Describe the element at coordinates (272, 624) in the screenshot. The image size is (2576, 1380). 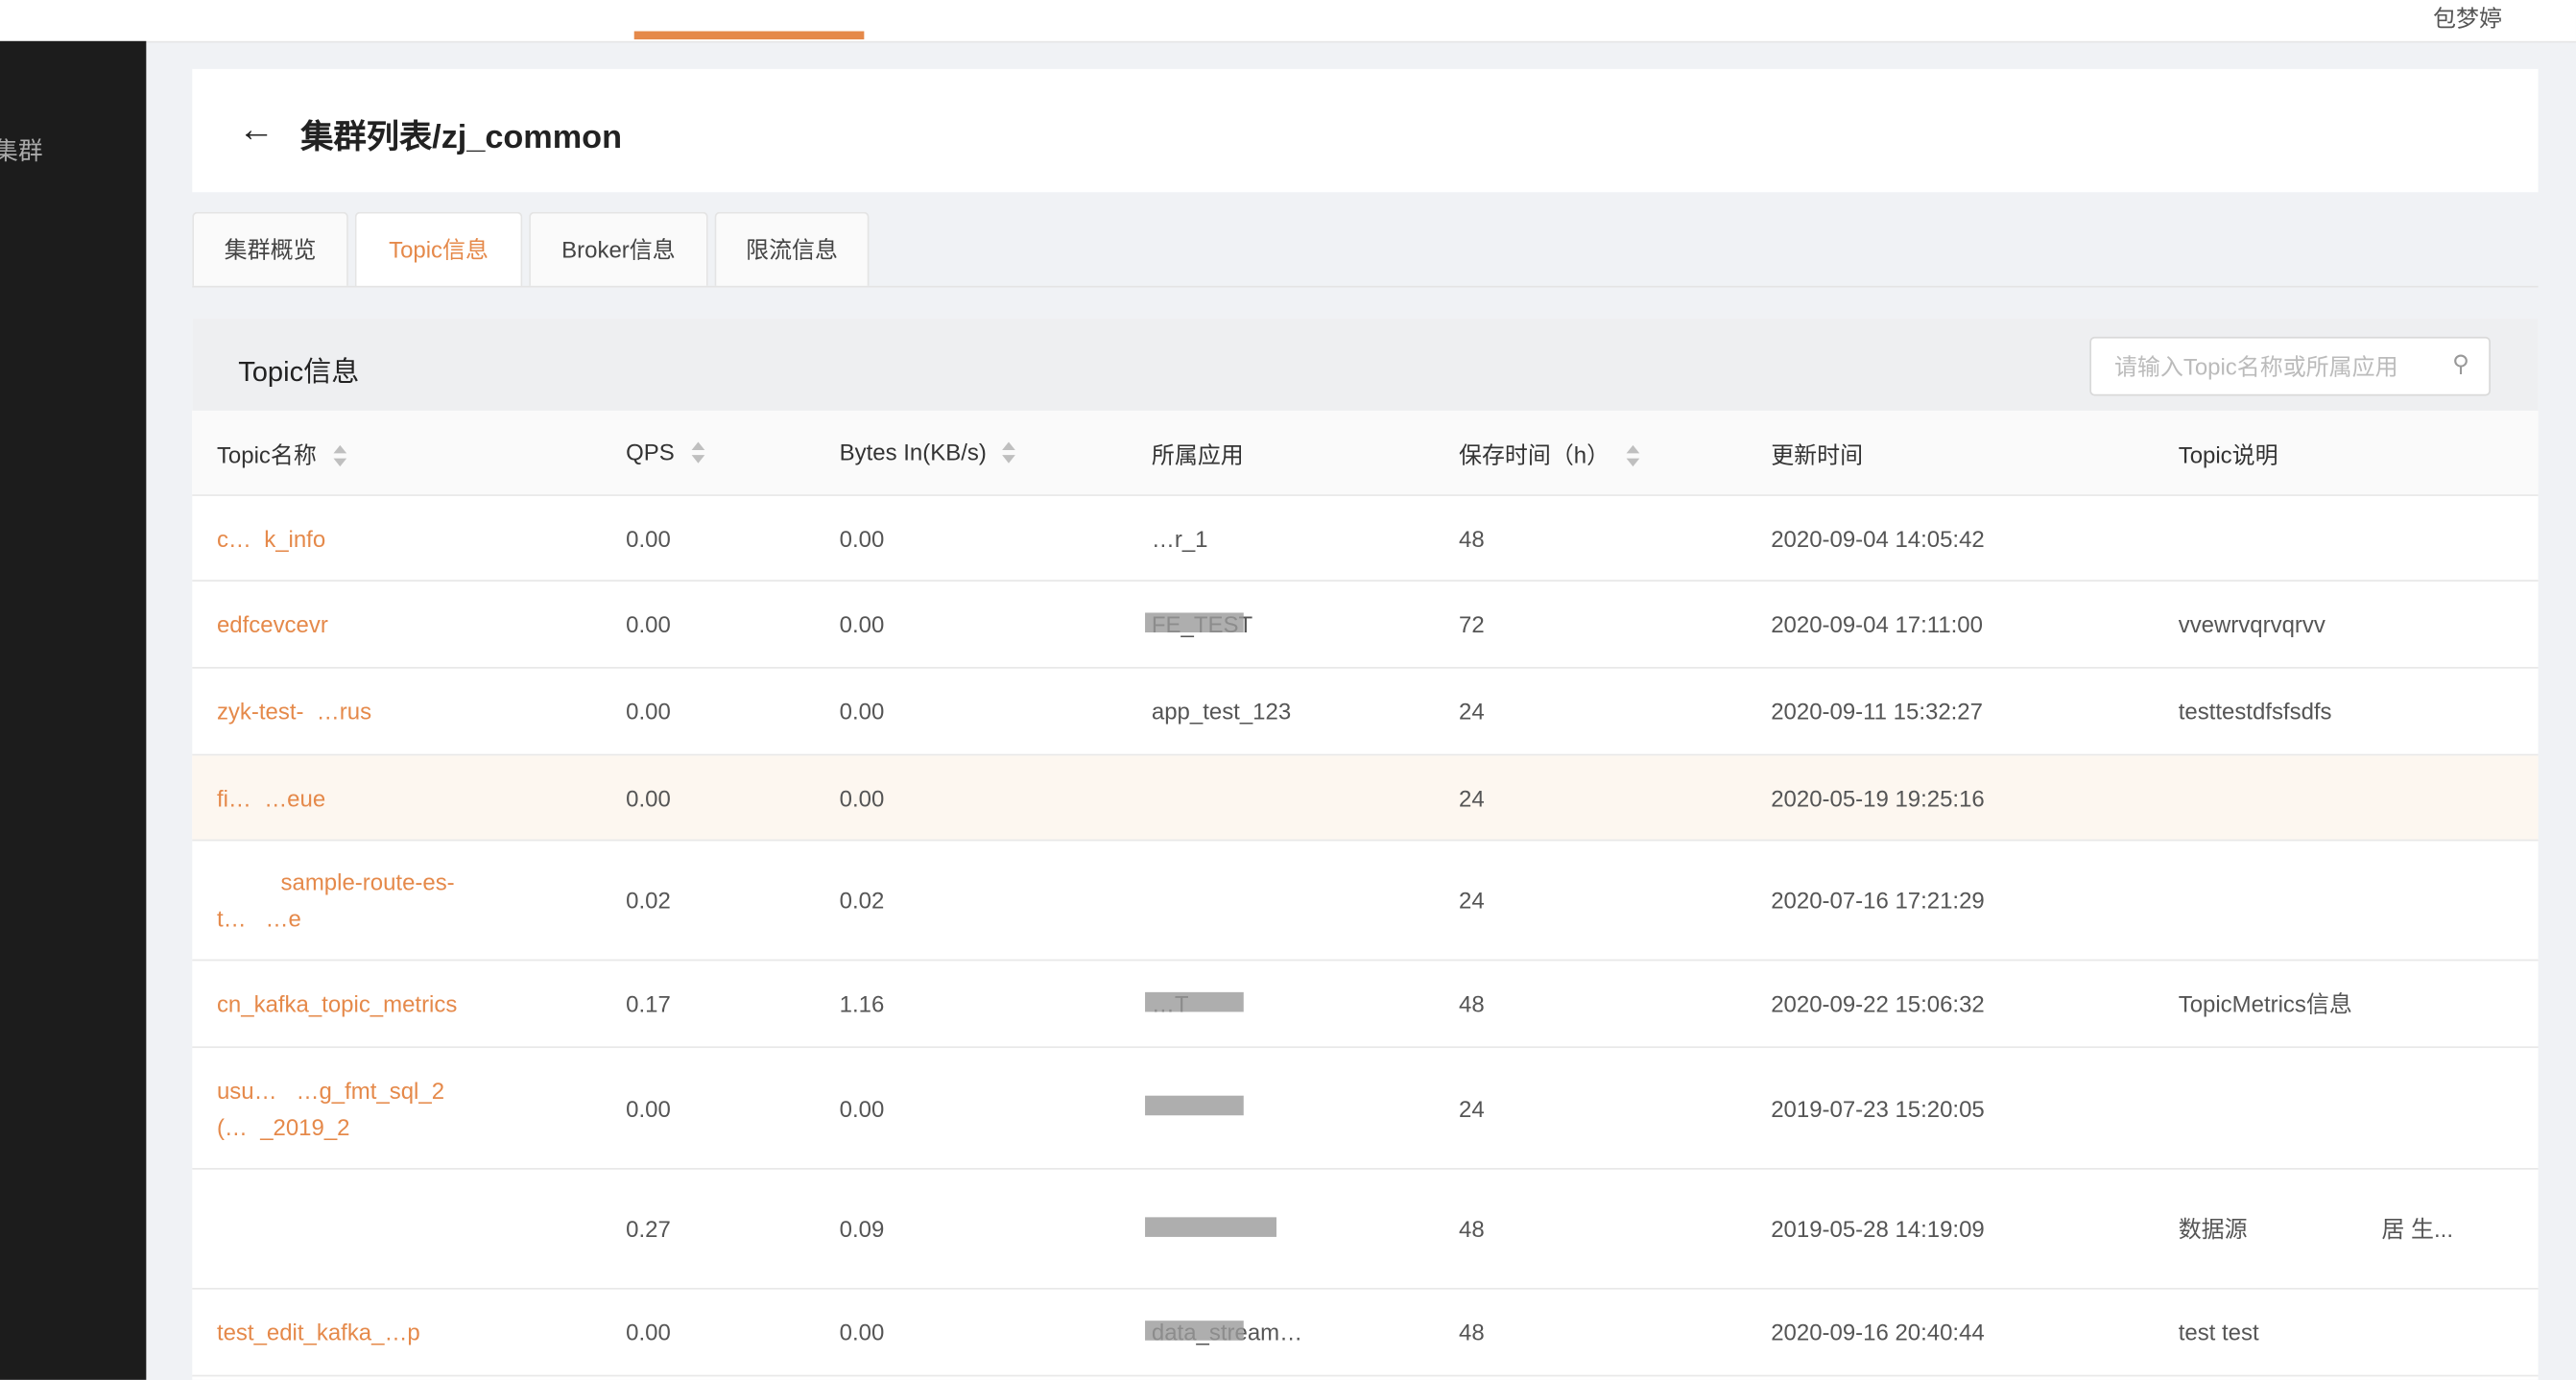
I see `cell-name: edfcevcevr` at that location.